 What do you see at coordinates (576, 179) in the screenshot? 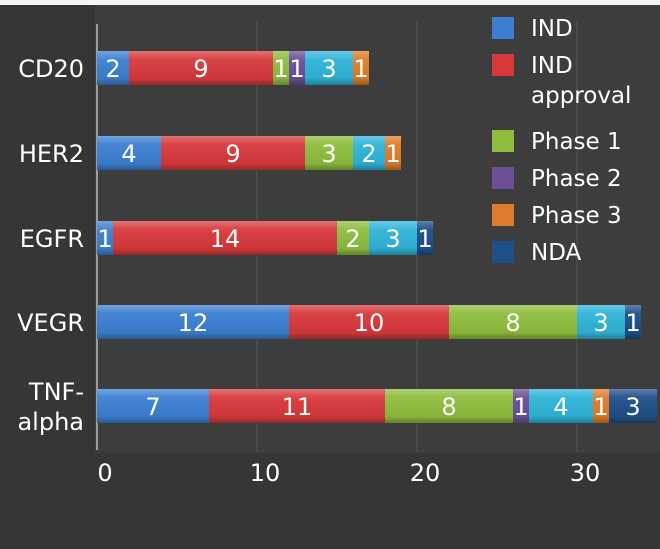
I see `legend-label: Phase 2` at bounding box center [576, 179].